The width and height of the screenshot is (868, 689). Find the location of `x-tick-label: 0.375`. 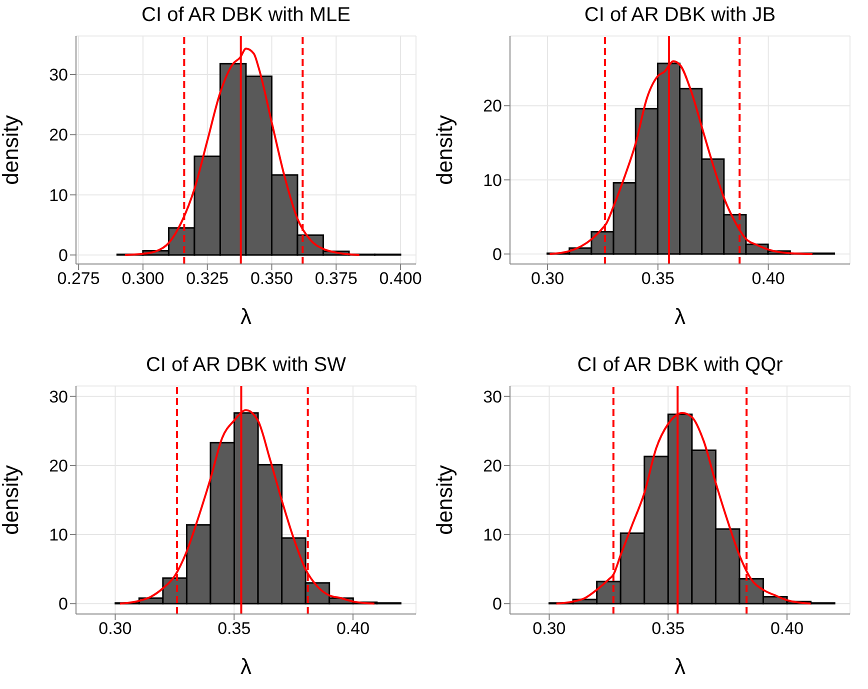

x-tick-label: 0.375 is located at coordinates (336, 278).